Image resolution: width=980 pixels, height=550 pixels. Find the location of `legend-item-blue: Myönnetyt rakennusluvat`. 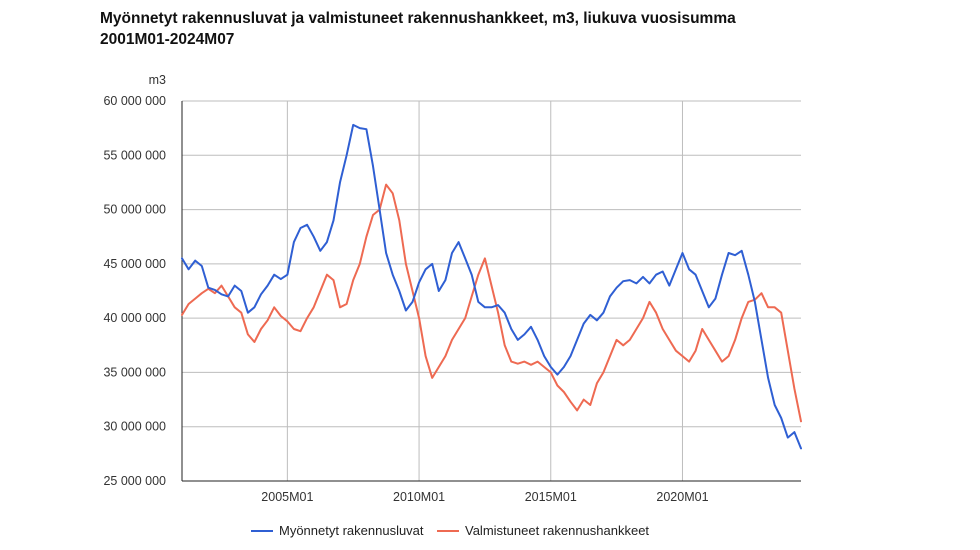

legend-item-blue: Myönnetyt rakennusluvat is located at coordinates (337, 530).